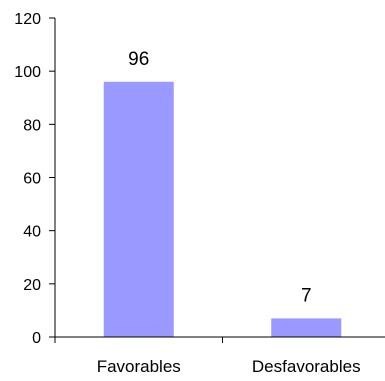 This screenshot has height=381, width=385. Describe the element at coordinates (139, 366) in the screenshot. I see `category-label-favorables: Favorables` at that location.